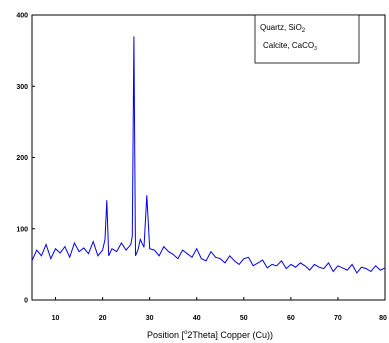 This screenshot has height=343, width=389. Describe the element at coordinates (291, 318) in the screenshot. I see `x-tick-label: 60` at that location.